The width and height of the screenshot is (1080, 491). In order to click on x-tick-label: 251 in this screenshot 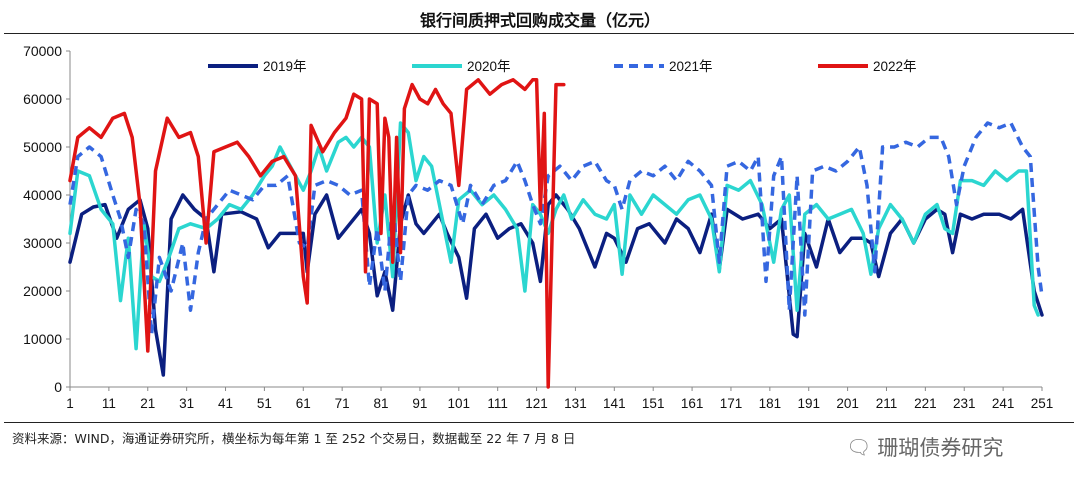, I will do `click(1042, 403)`.